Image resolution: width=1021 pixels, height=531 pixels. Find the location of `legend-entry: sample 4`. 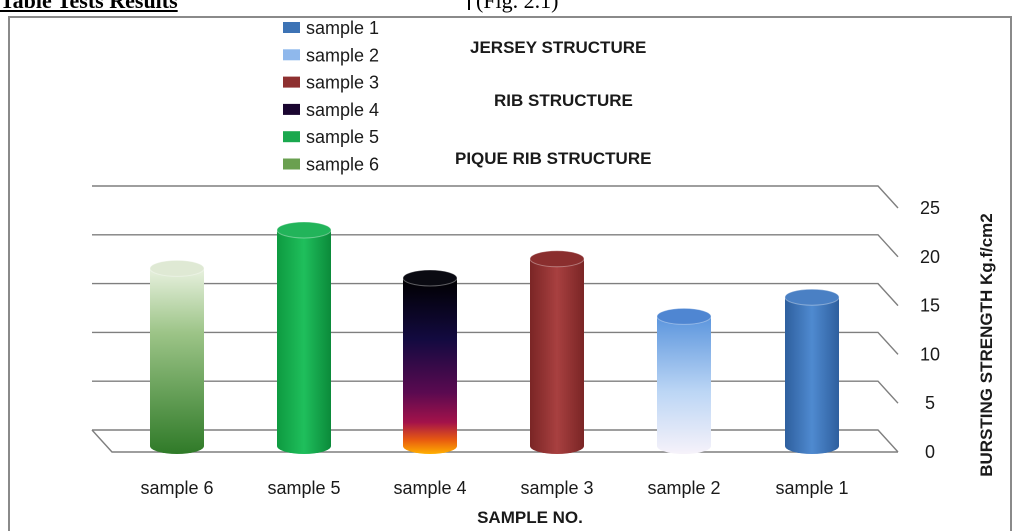

legend-entry: sample 4 is located at coordinates (331, 110).